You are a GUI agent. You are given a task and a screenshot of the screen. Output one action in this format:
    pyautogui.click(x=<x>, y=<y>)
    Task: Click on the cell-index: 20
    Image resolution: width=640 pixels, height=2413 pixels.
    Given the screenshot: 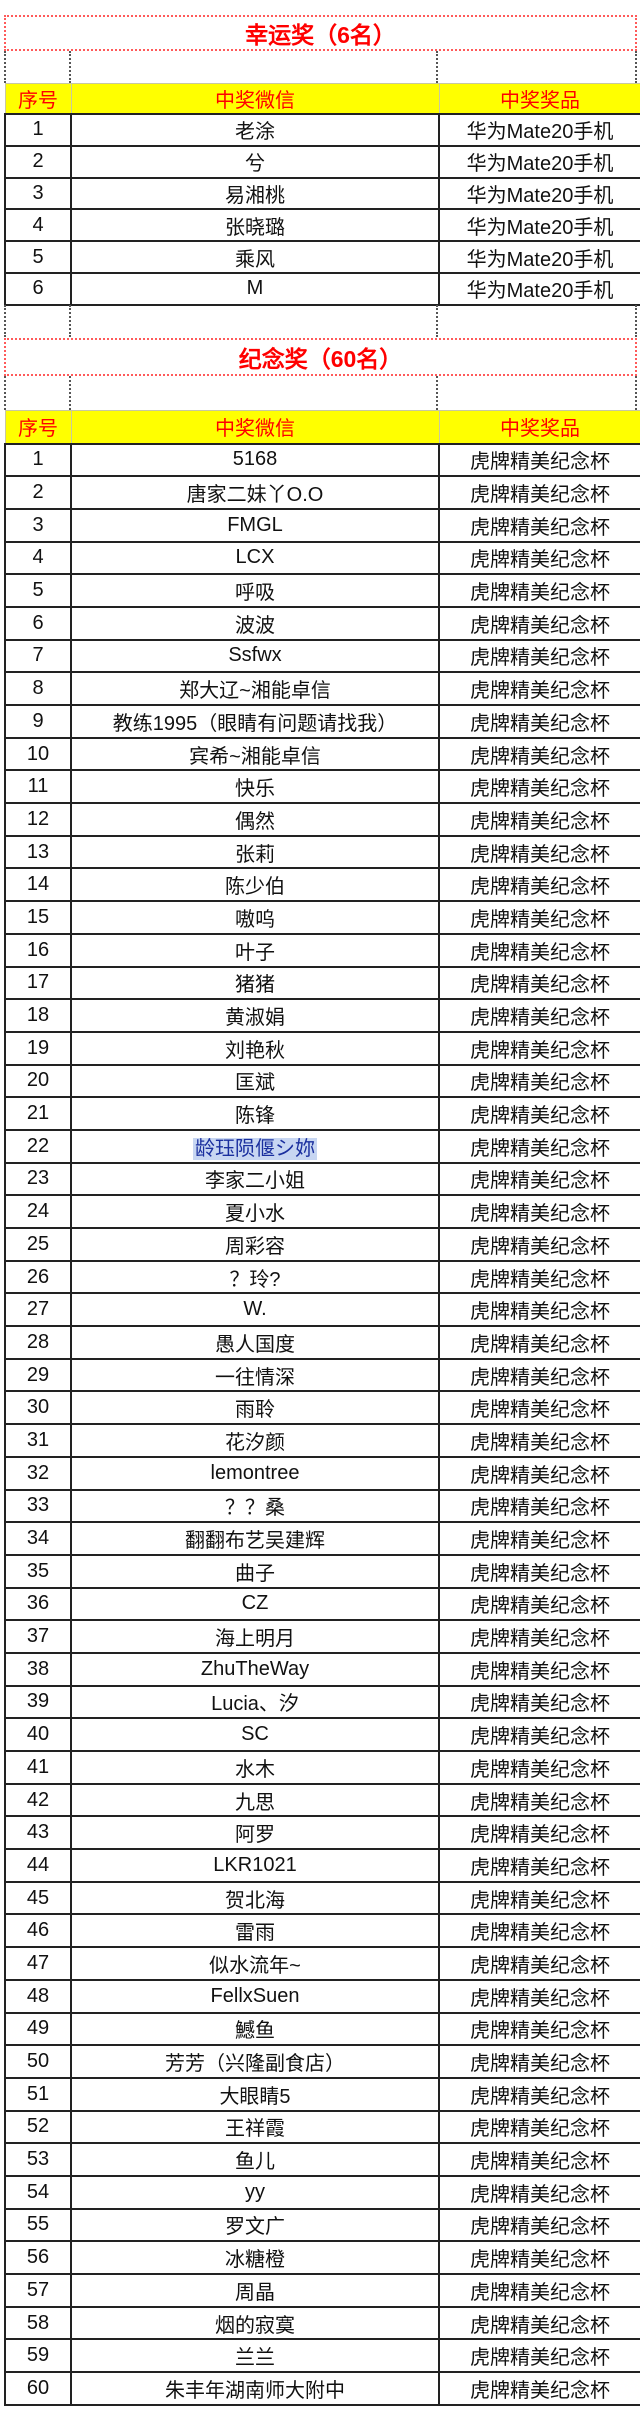 What is the action you would take?
    pyautogui.click(x=38, y=1081)
    